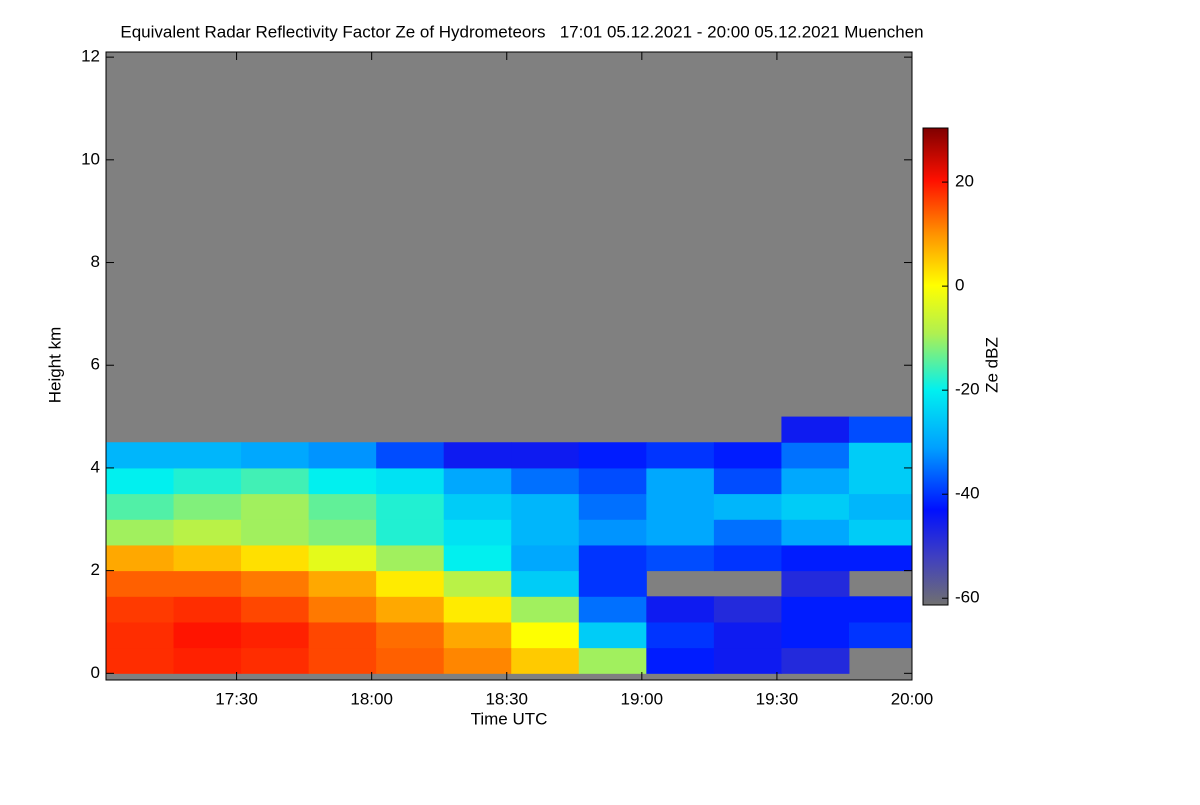  I want to click on colorbar-tick-label: -40, so click(967, 493).